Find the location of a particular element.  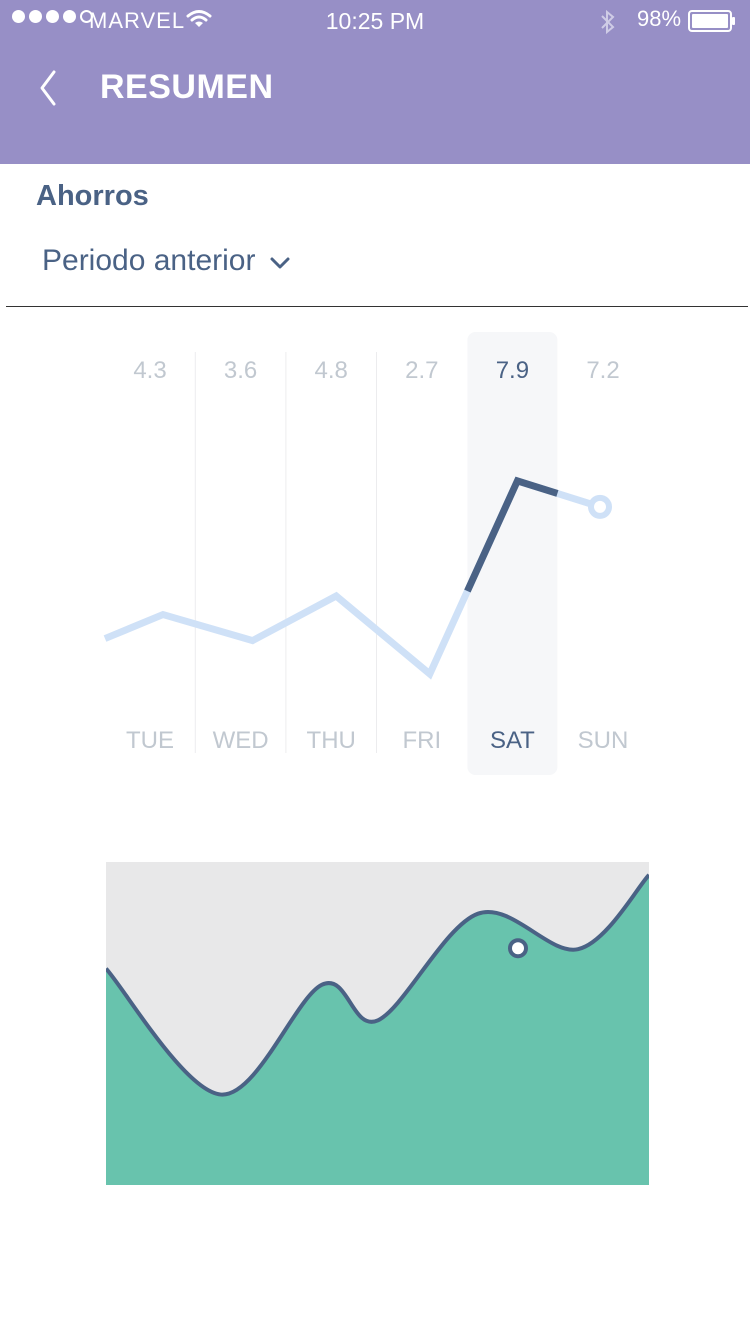

status-bar: MARVEL 10:25 PM 98% is located at coordinates (375, 22).